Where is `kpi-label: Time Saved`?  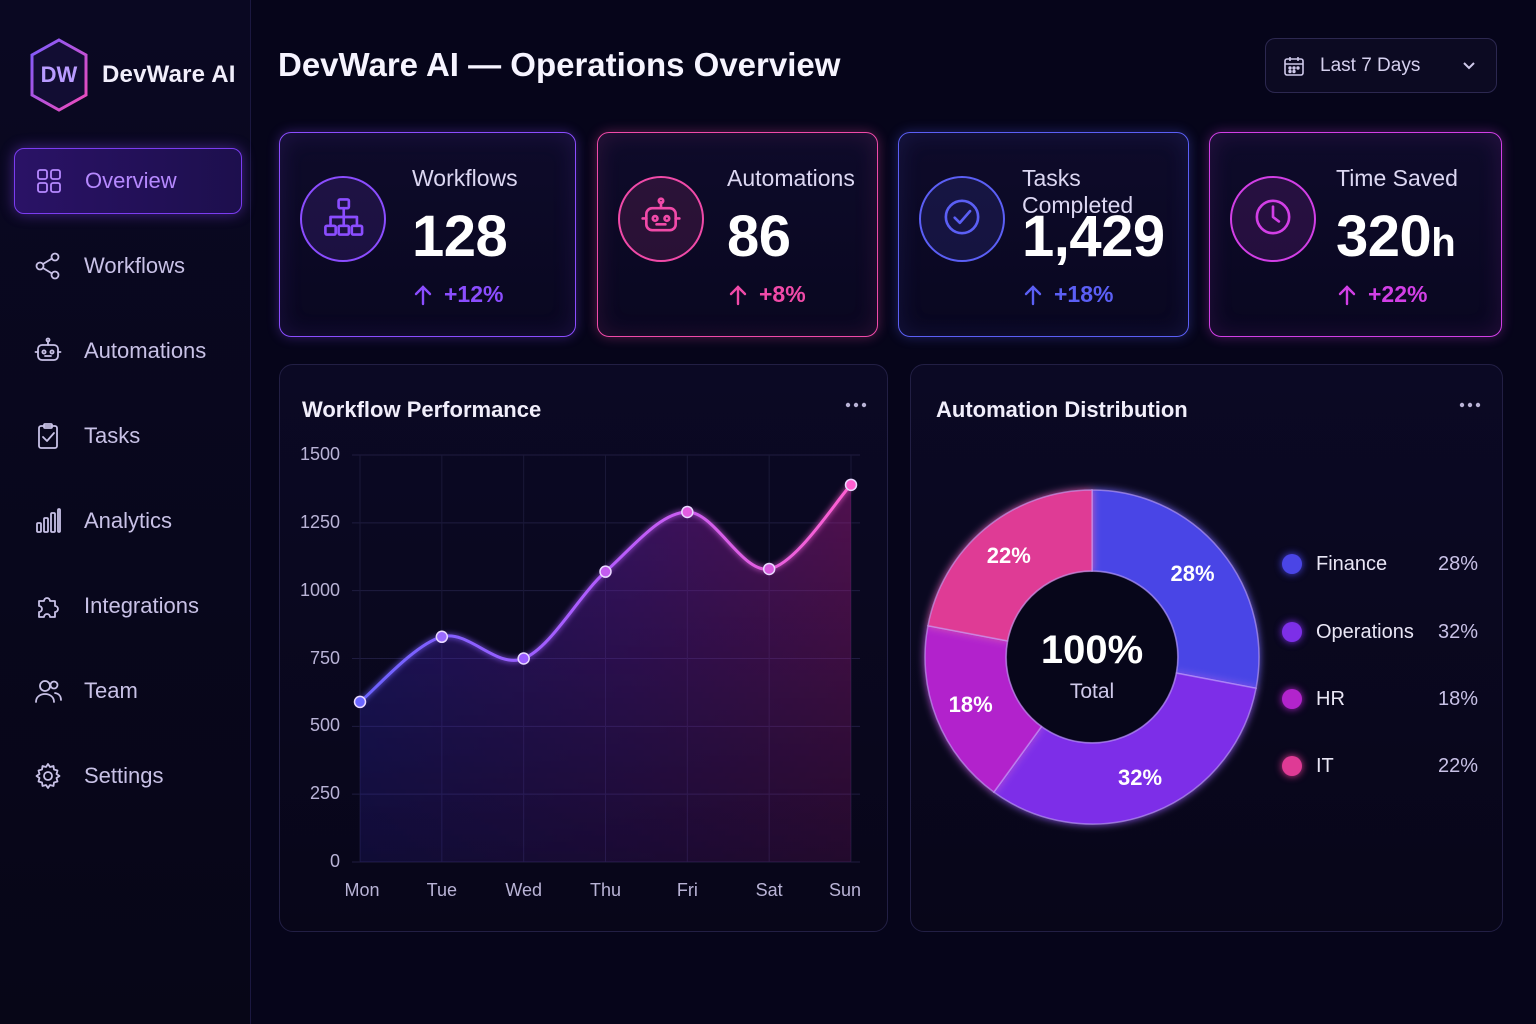
kpi-label: Time Saved is located at coordinates (1397, 178).